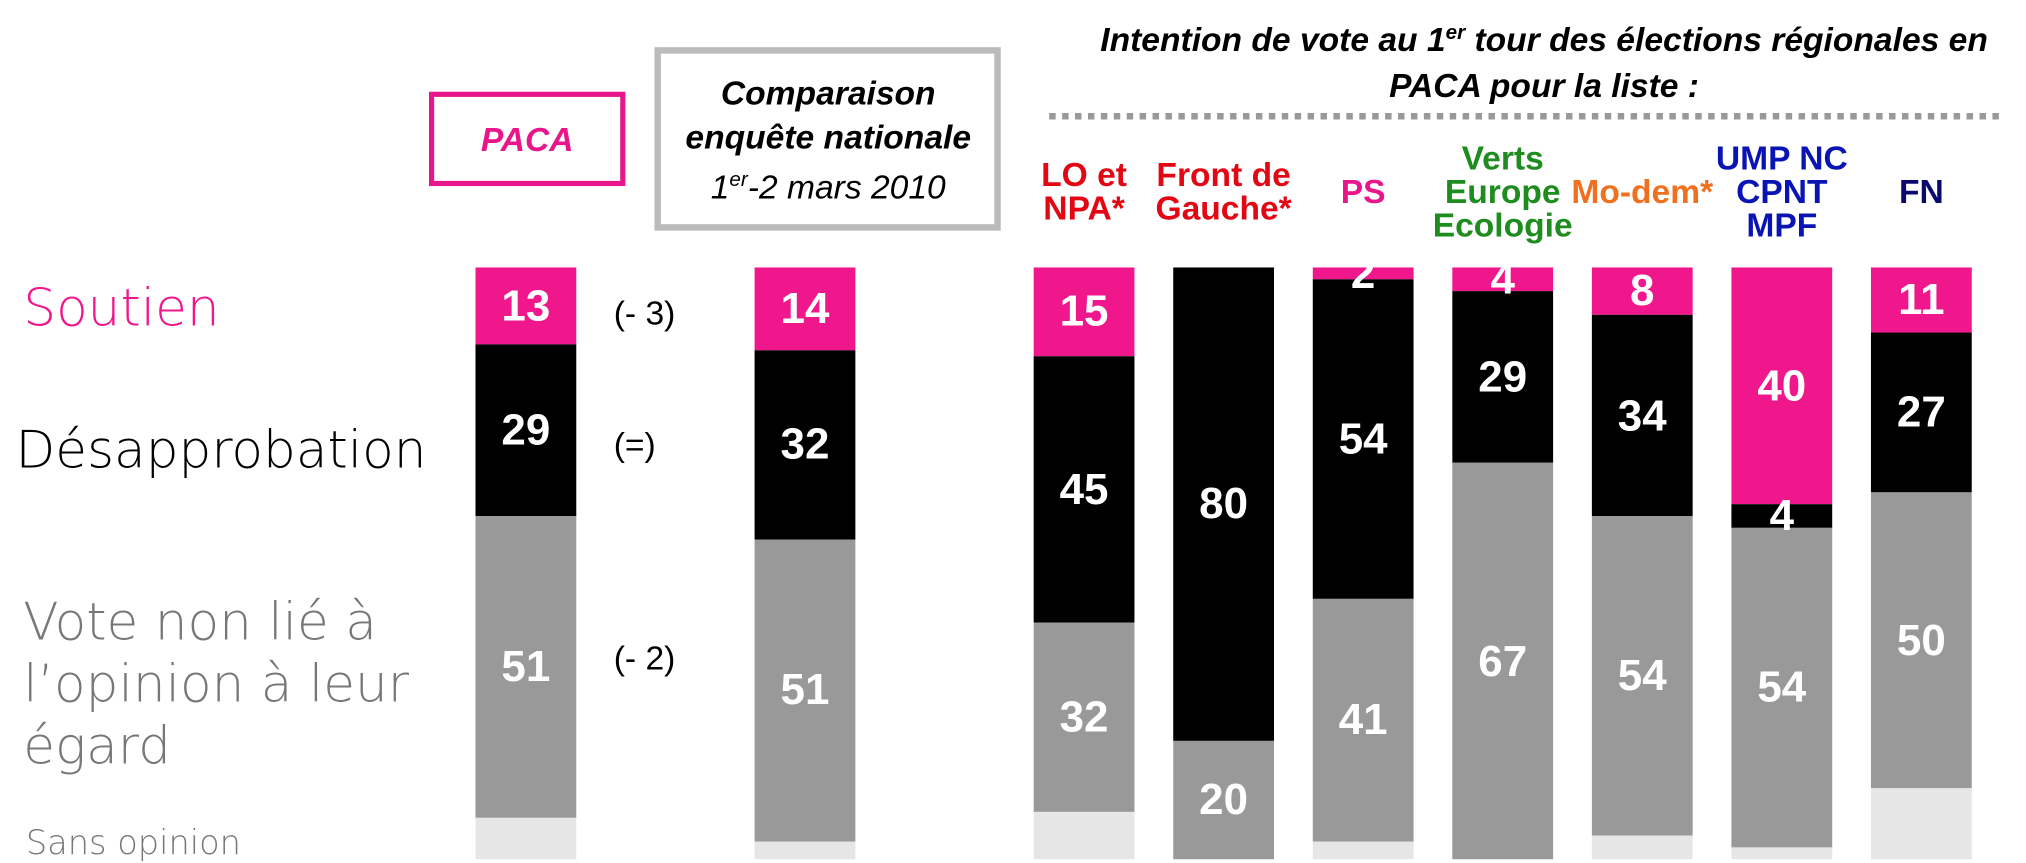 The image size is (2026, 863). I want to click on change-label: (- 2), so click(644, 658).